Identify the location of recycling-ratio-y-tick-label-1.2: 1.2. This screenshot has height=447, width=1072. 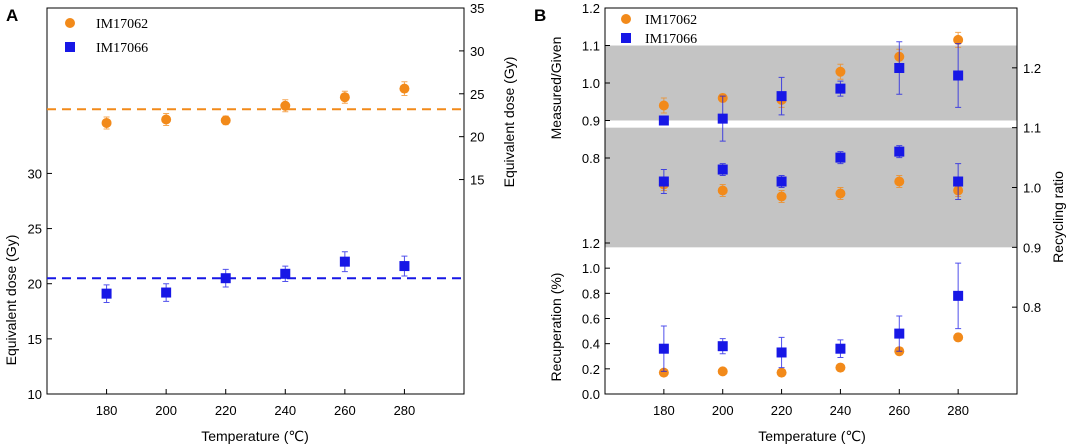
(1032, 68).